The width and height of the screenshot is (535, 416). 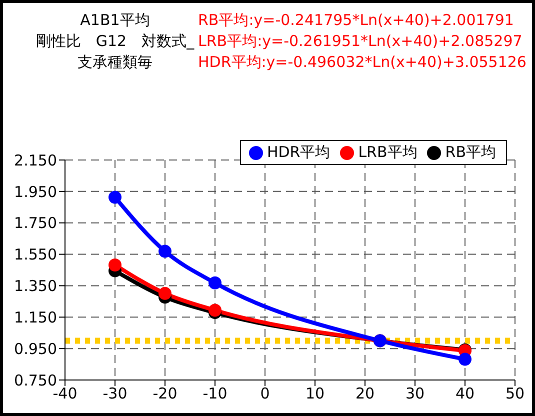 I want to click on x-tick-label: -30, so click(x=115, y=393).